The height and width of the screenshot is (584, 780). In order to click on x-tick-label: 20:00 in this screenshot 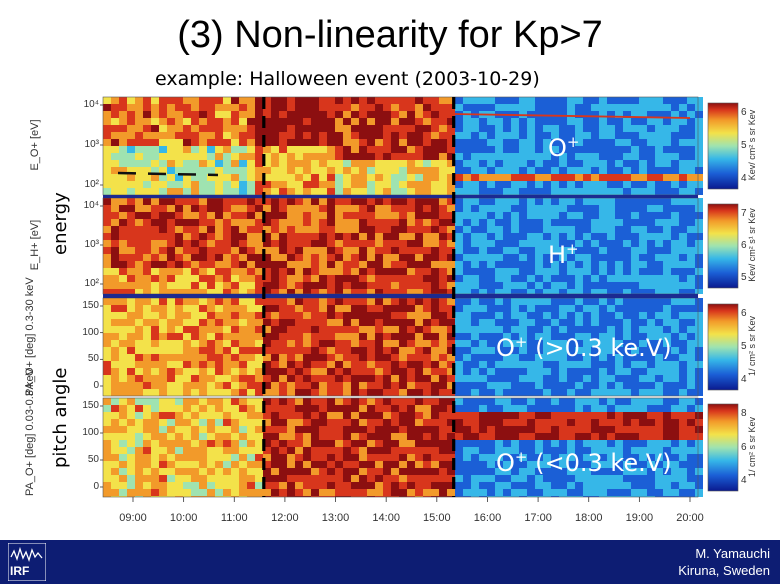, I will do `click(690, 518)`.